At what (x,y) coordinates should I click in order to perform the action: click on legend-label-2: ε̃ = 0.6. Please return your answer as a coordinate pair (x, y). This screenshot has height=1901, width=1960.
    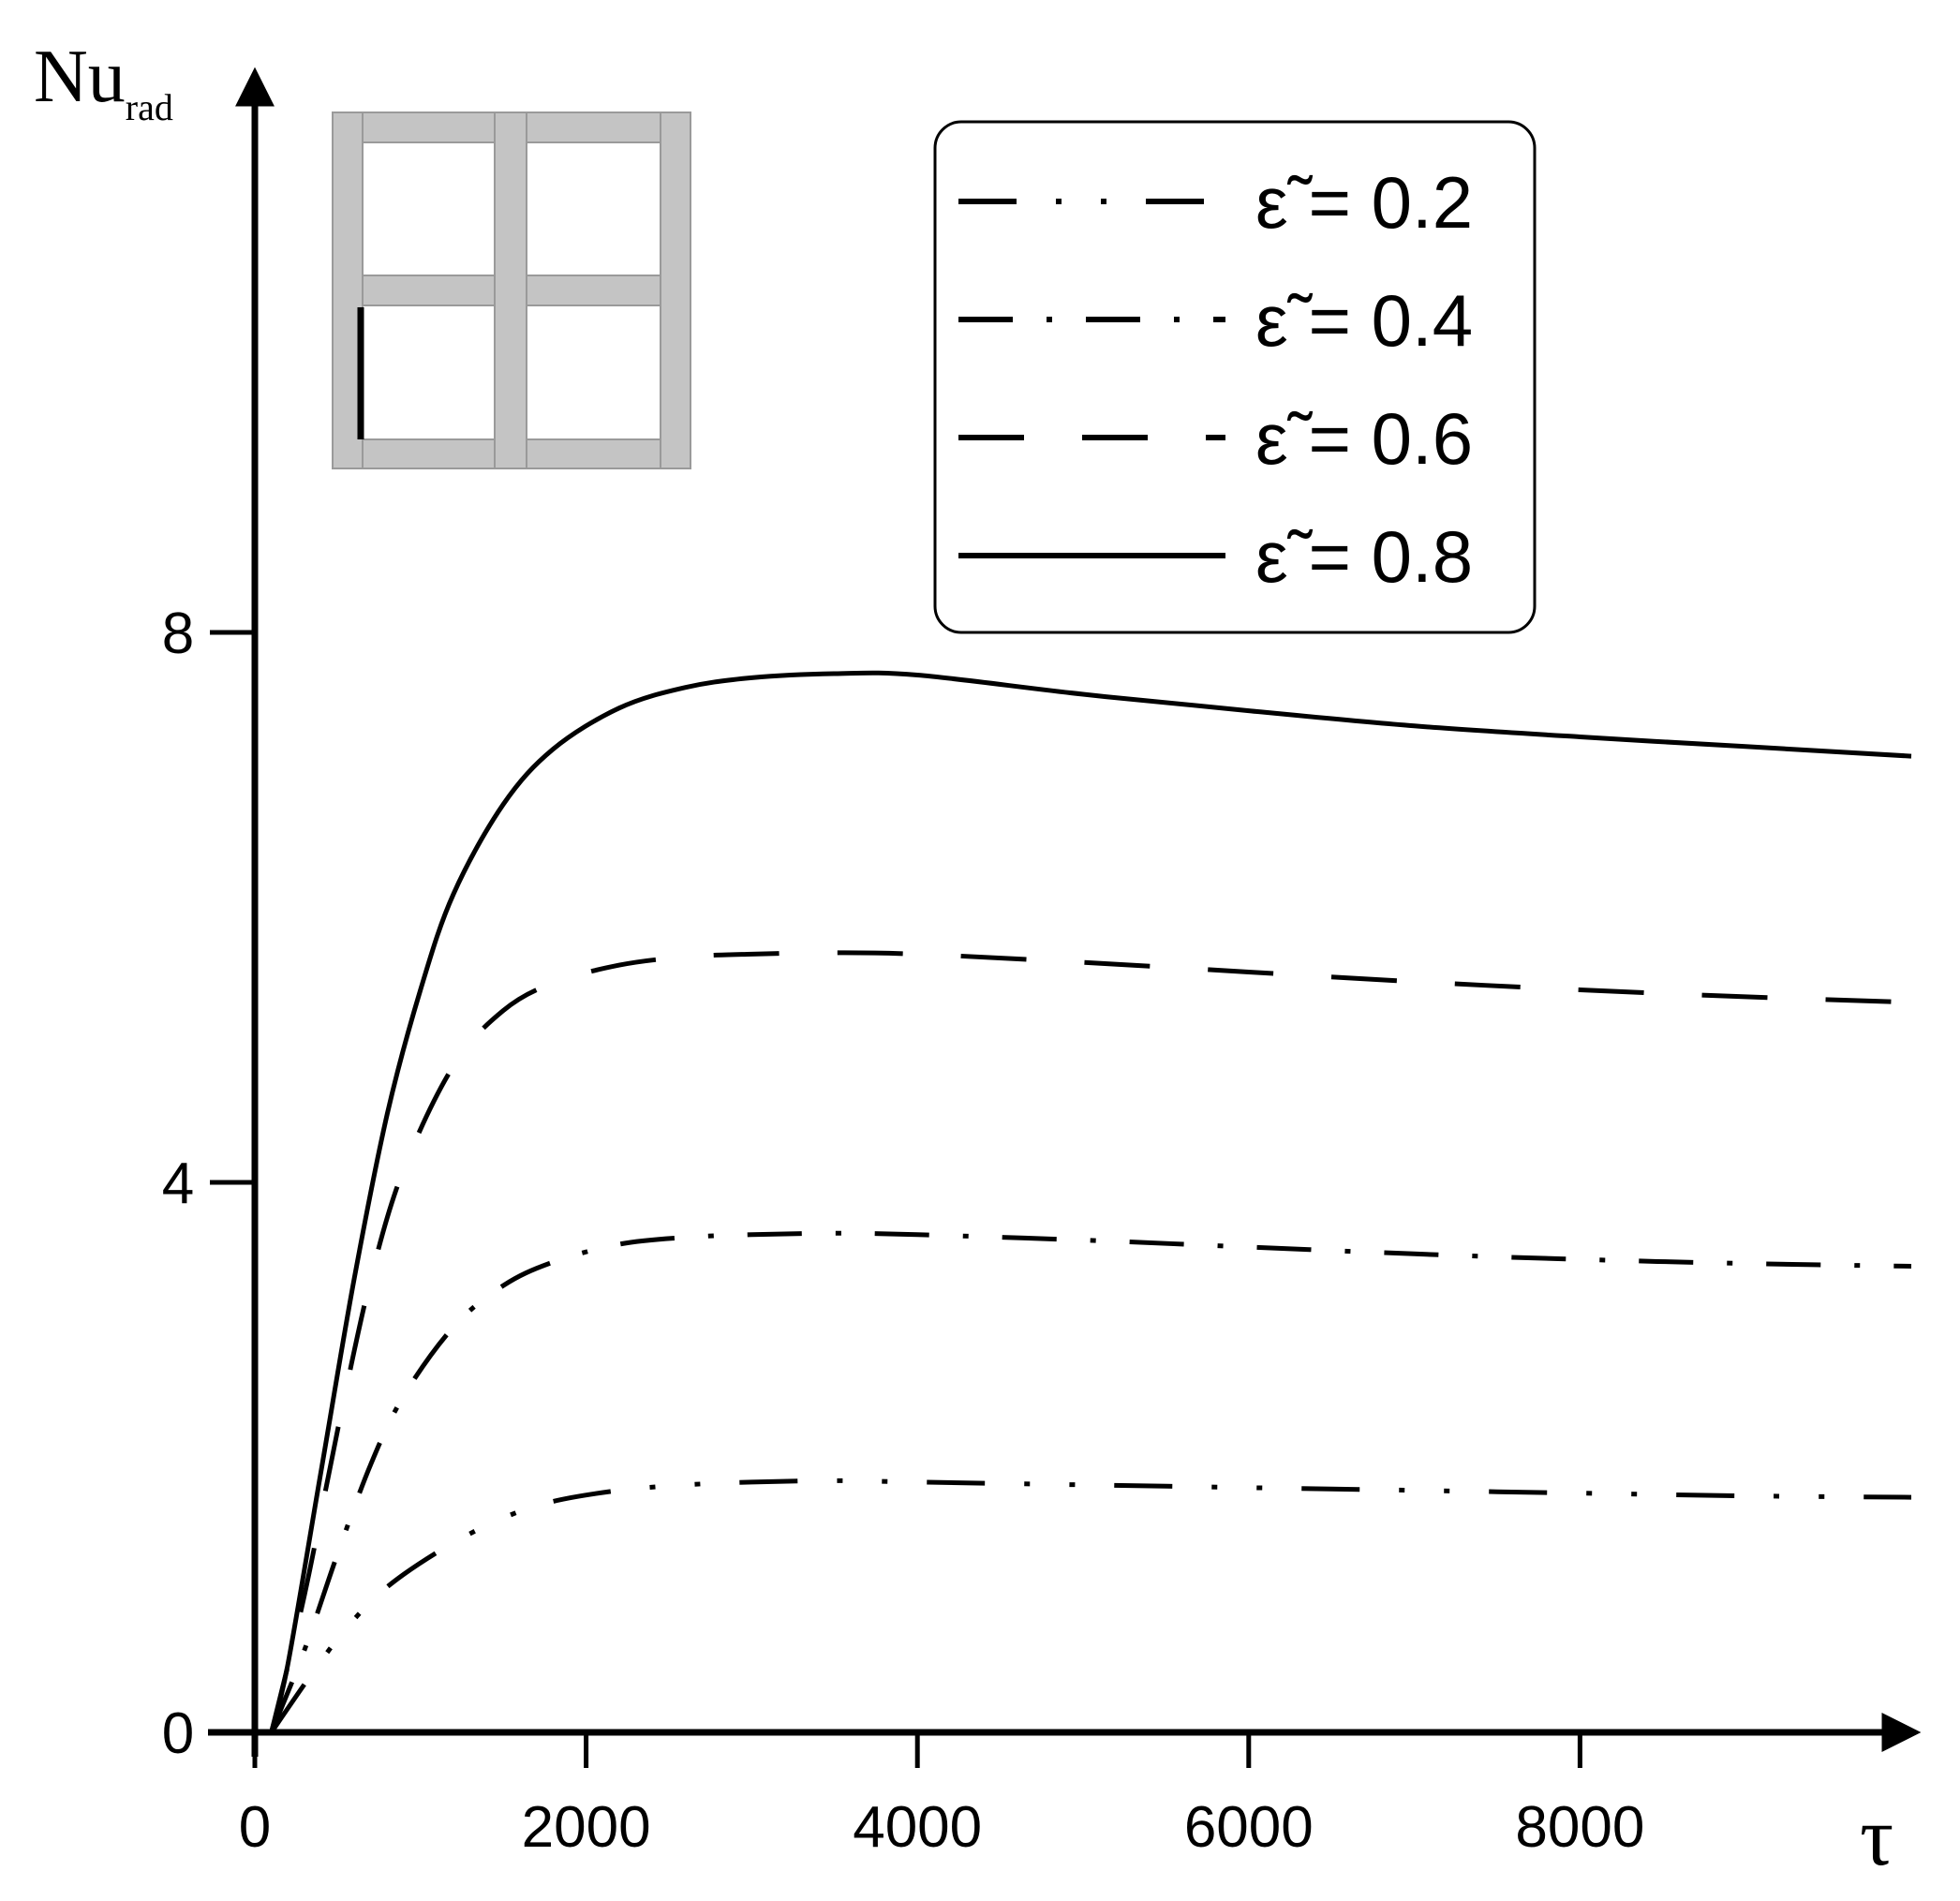
    Looking at the image, I should click on (1364, 438).